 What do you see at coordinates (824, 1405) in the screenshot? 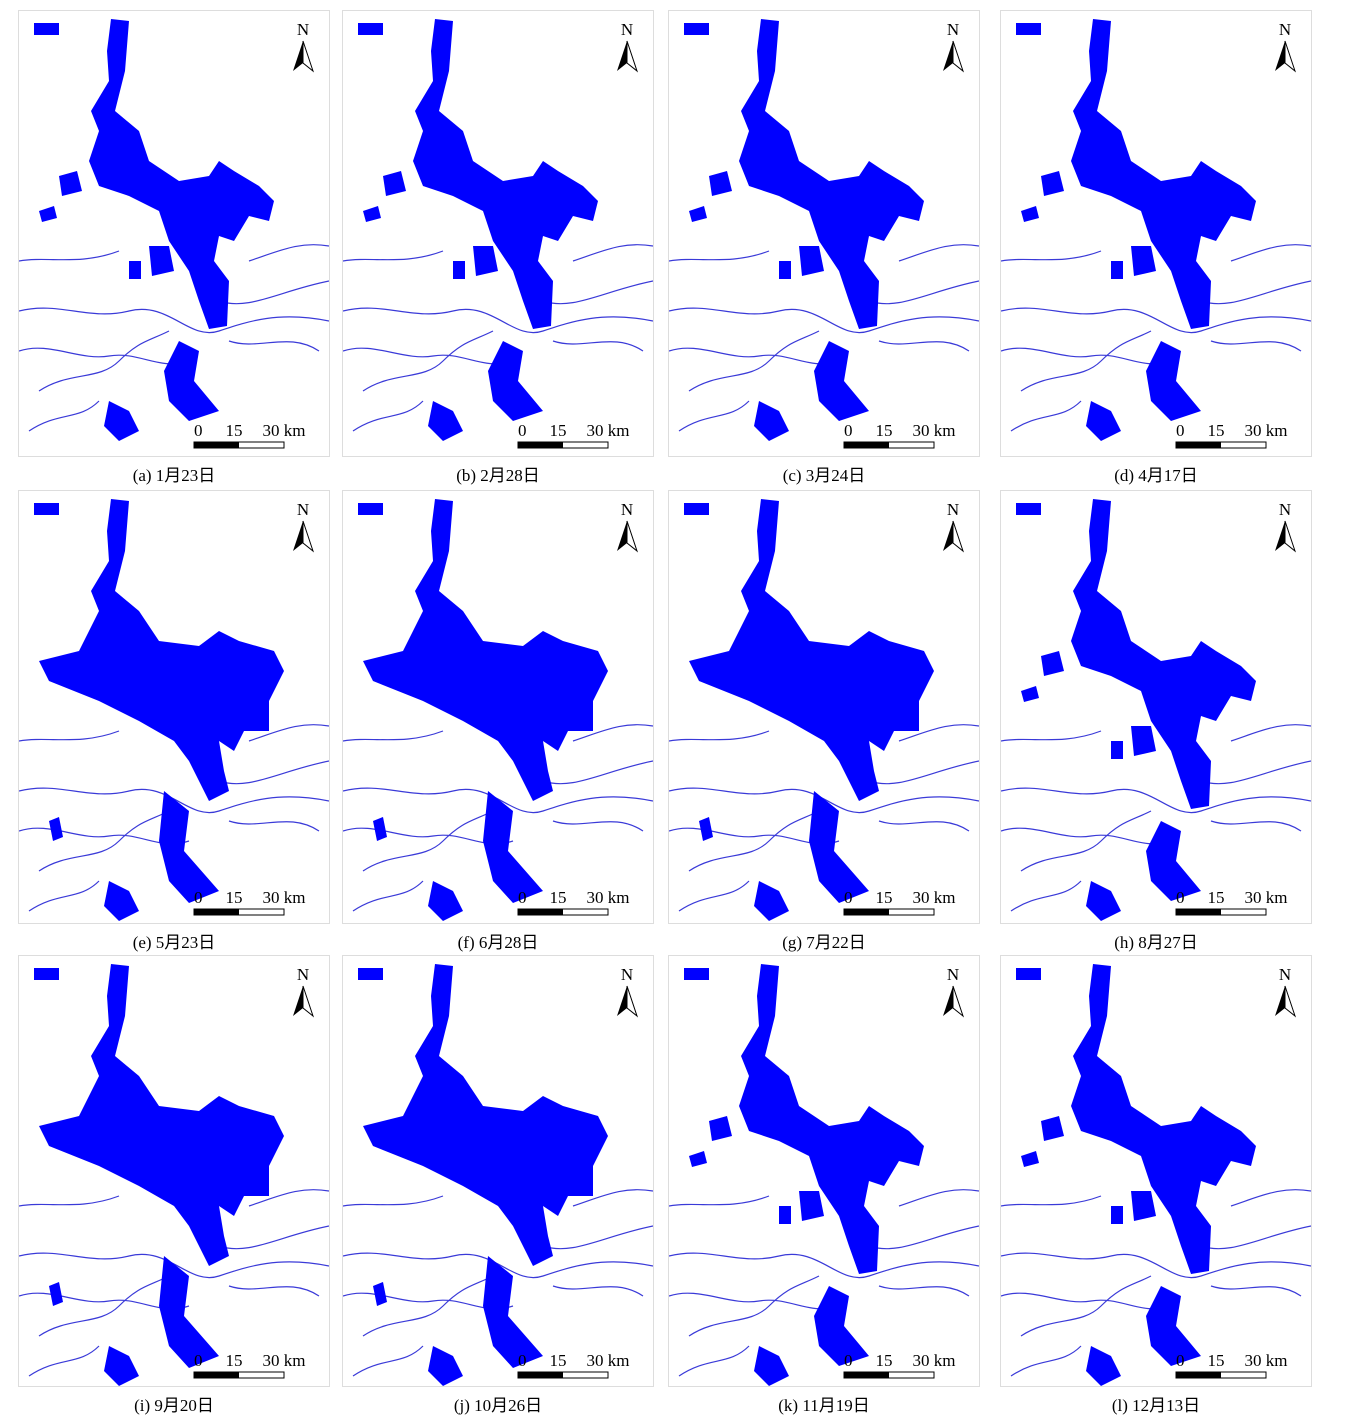
I see `caption: (k) 11月19日` at bounding box center [824, 1405].